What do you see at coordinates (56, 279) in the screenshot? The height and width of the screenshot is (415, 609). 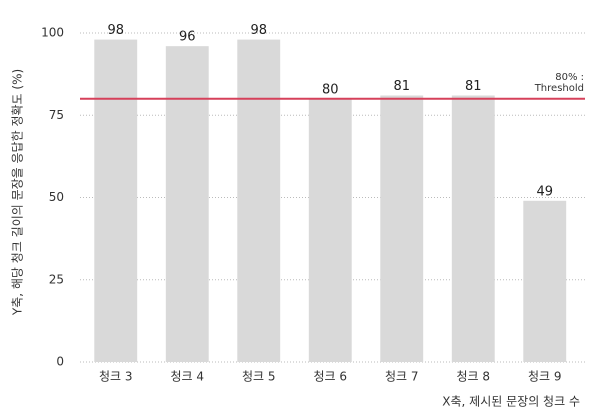 I see `y-tick-label: 25` at bounding box center [56, 279].